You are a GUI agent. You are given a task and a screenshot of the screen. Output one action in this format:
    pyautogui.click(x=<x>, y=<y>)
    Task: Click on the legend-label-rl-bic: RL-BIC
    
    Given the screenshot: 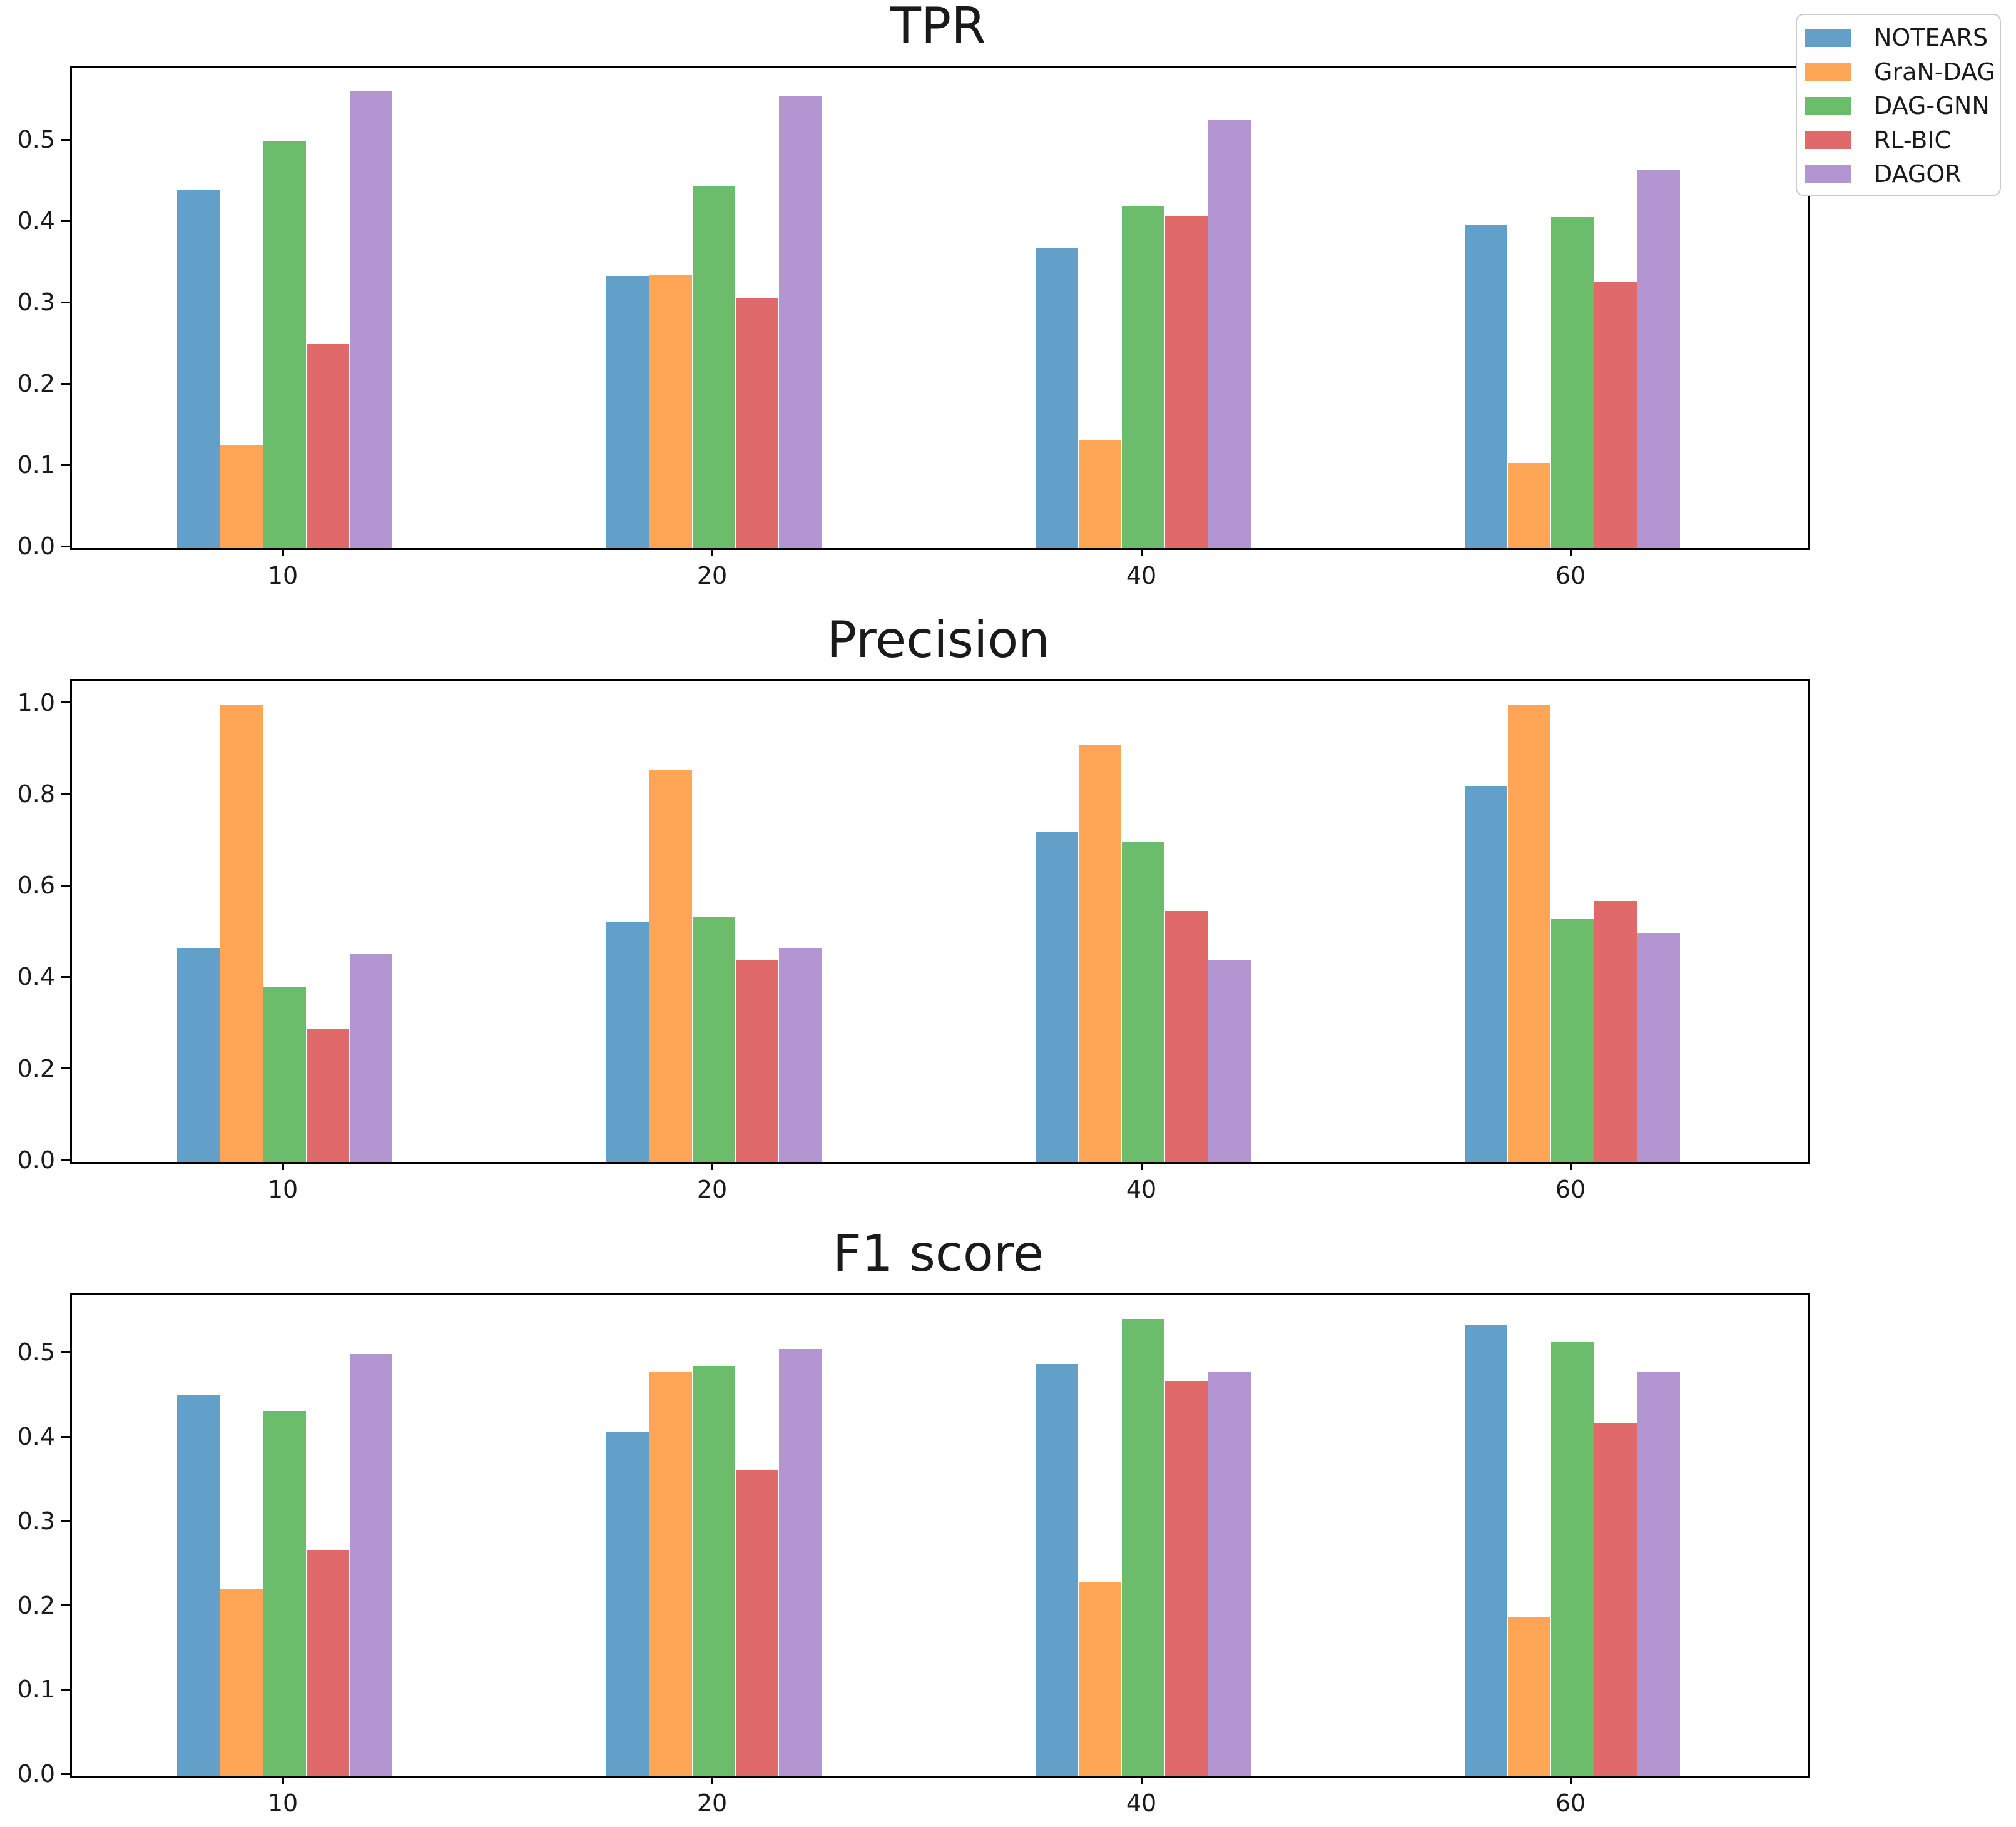 What is the action you would take?
    pyautogui.click(x=1913, y=140)
    